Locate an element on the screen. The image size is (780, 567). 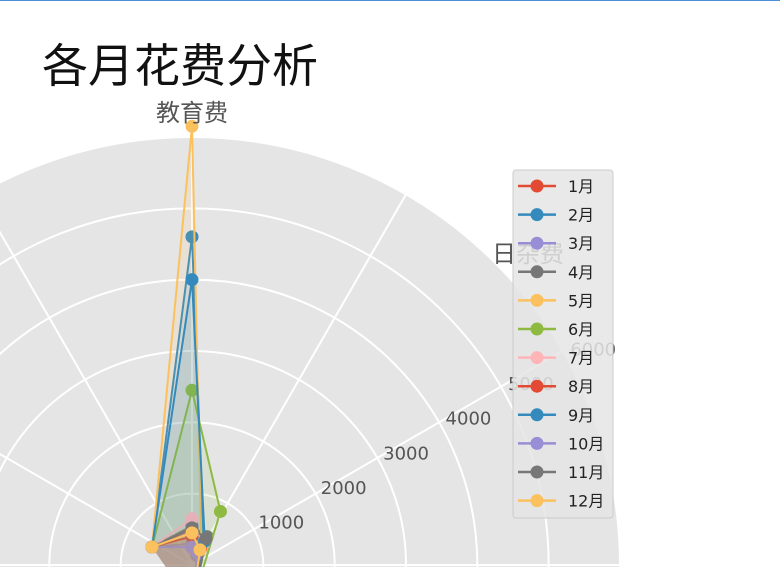
legend-label: 8月 is located at coordinates (581, 386).